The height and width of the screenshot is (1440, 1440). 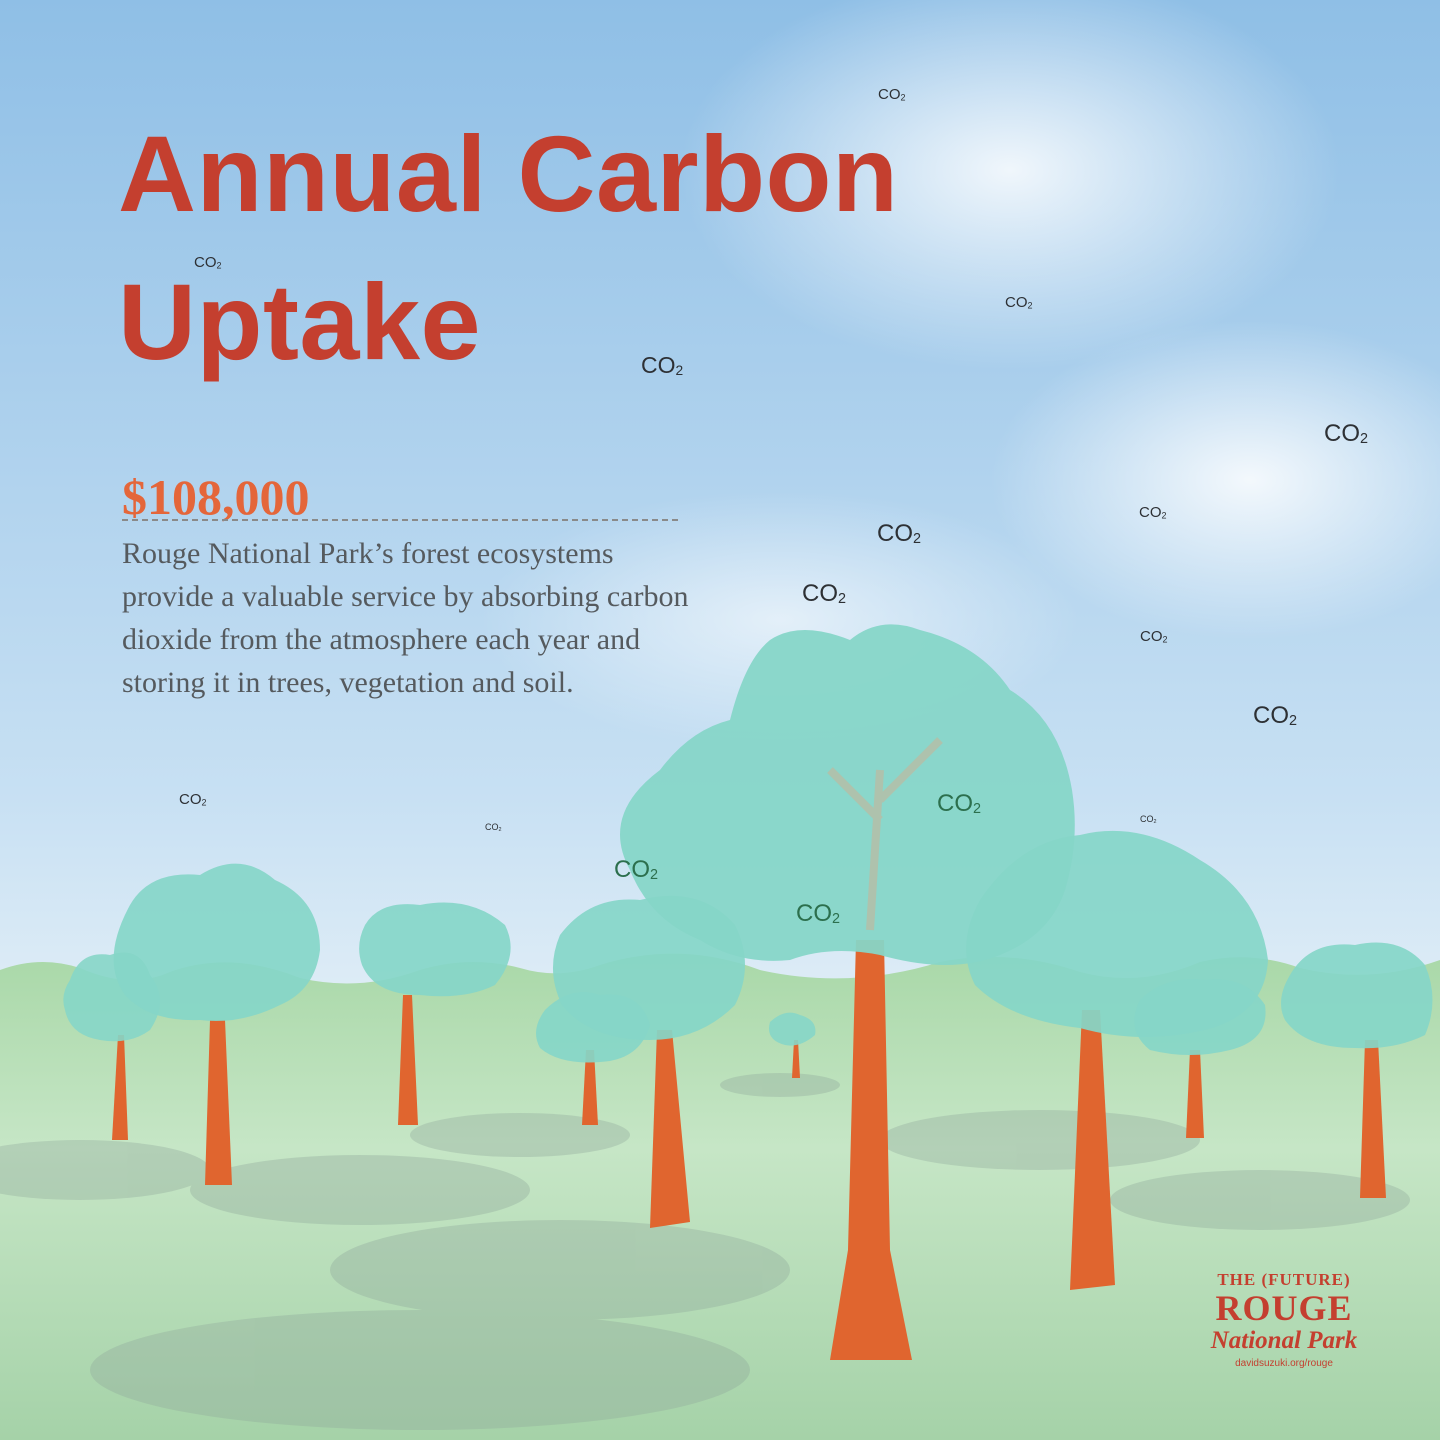 I want to click on page-title-line-2: Uptake, so click(x=300, y=321).